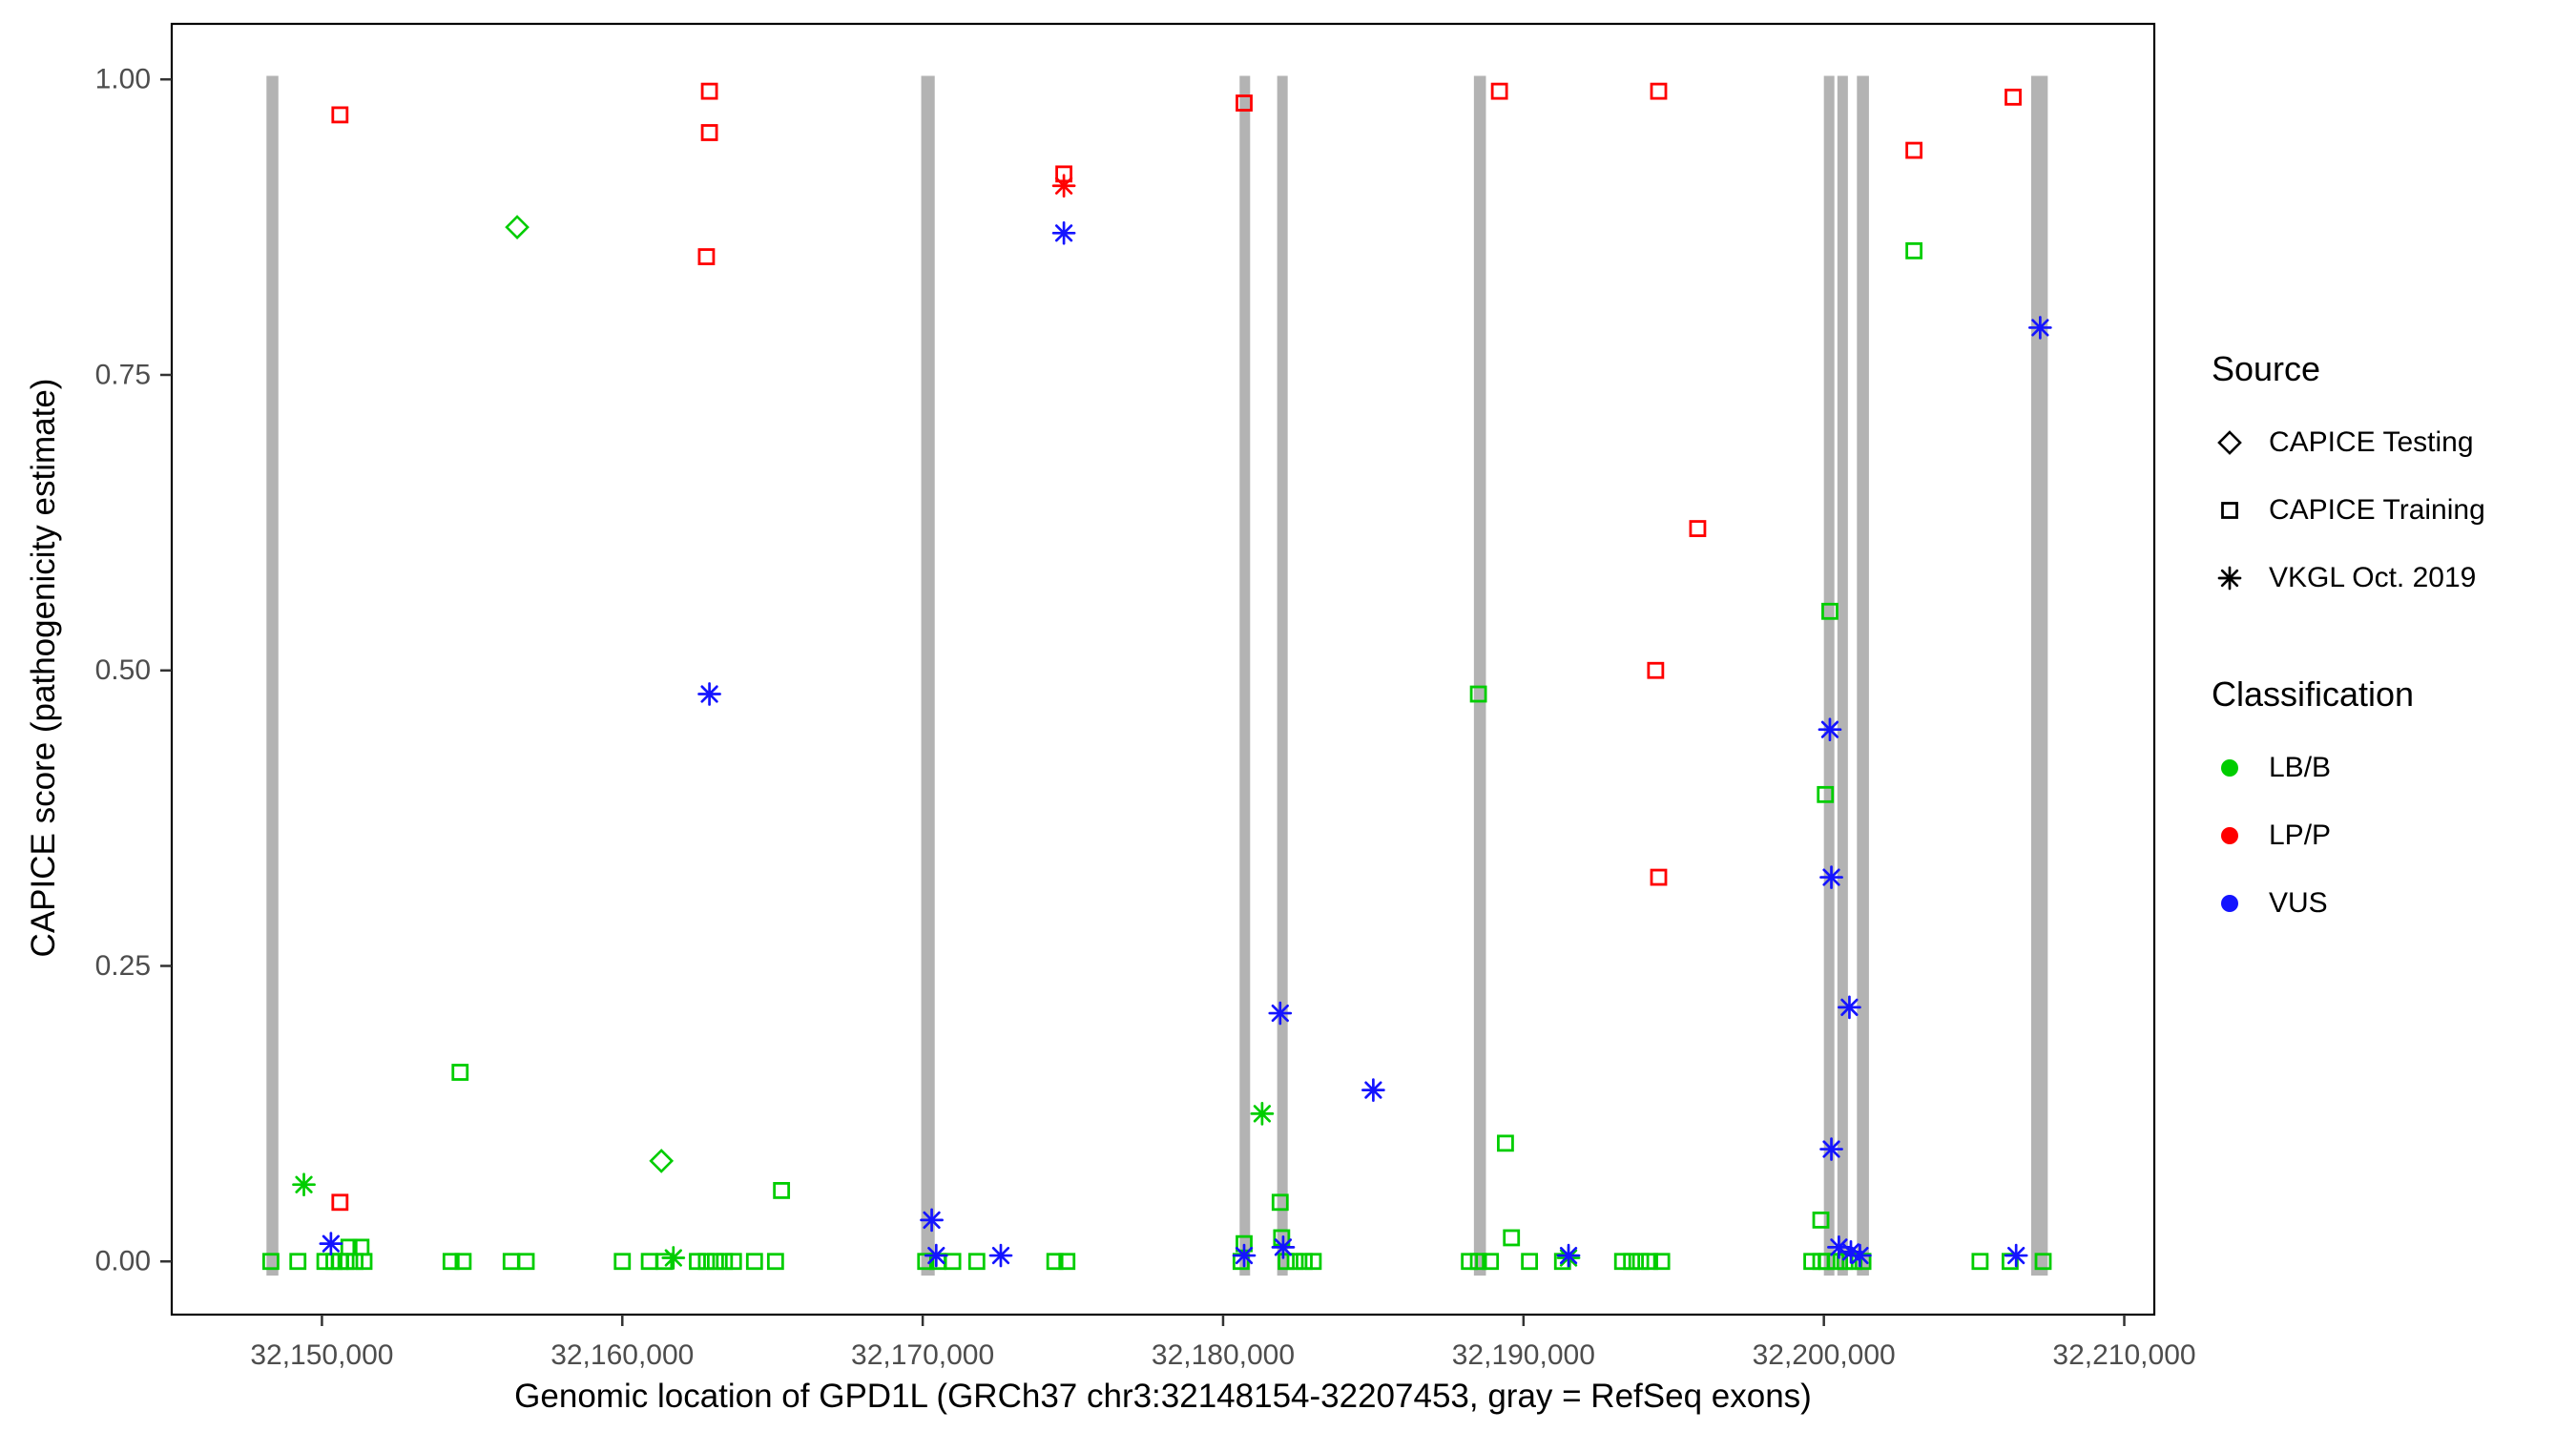 The image size is (2576, 1431). What do you see at coordinates (1824, 1355) in the screenshot?
I see `x-tick-label: 32,200,000` at bounding box center [1824, 1355].